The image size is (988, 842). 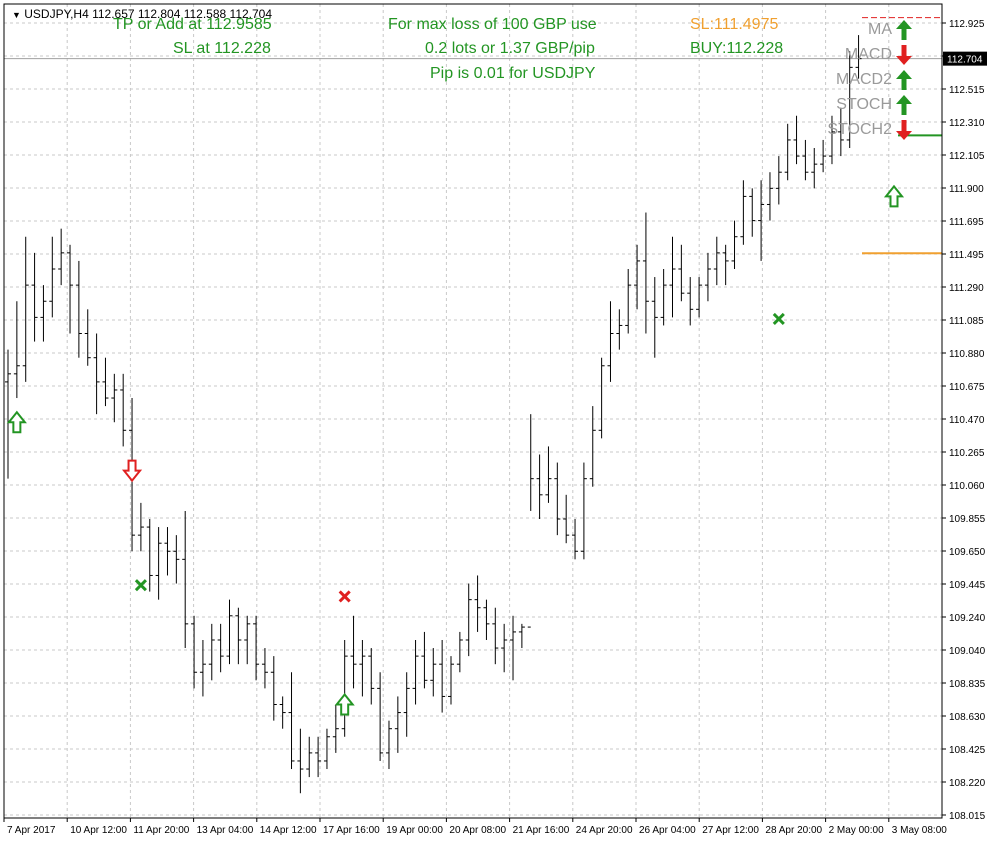 I want to click on x-tick-label: 26 Apr 04:00, so click(x=667, y=830).